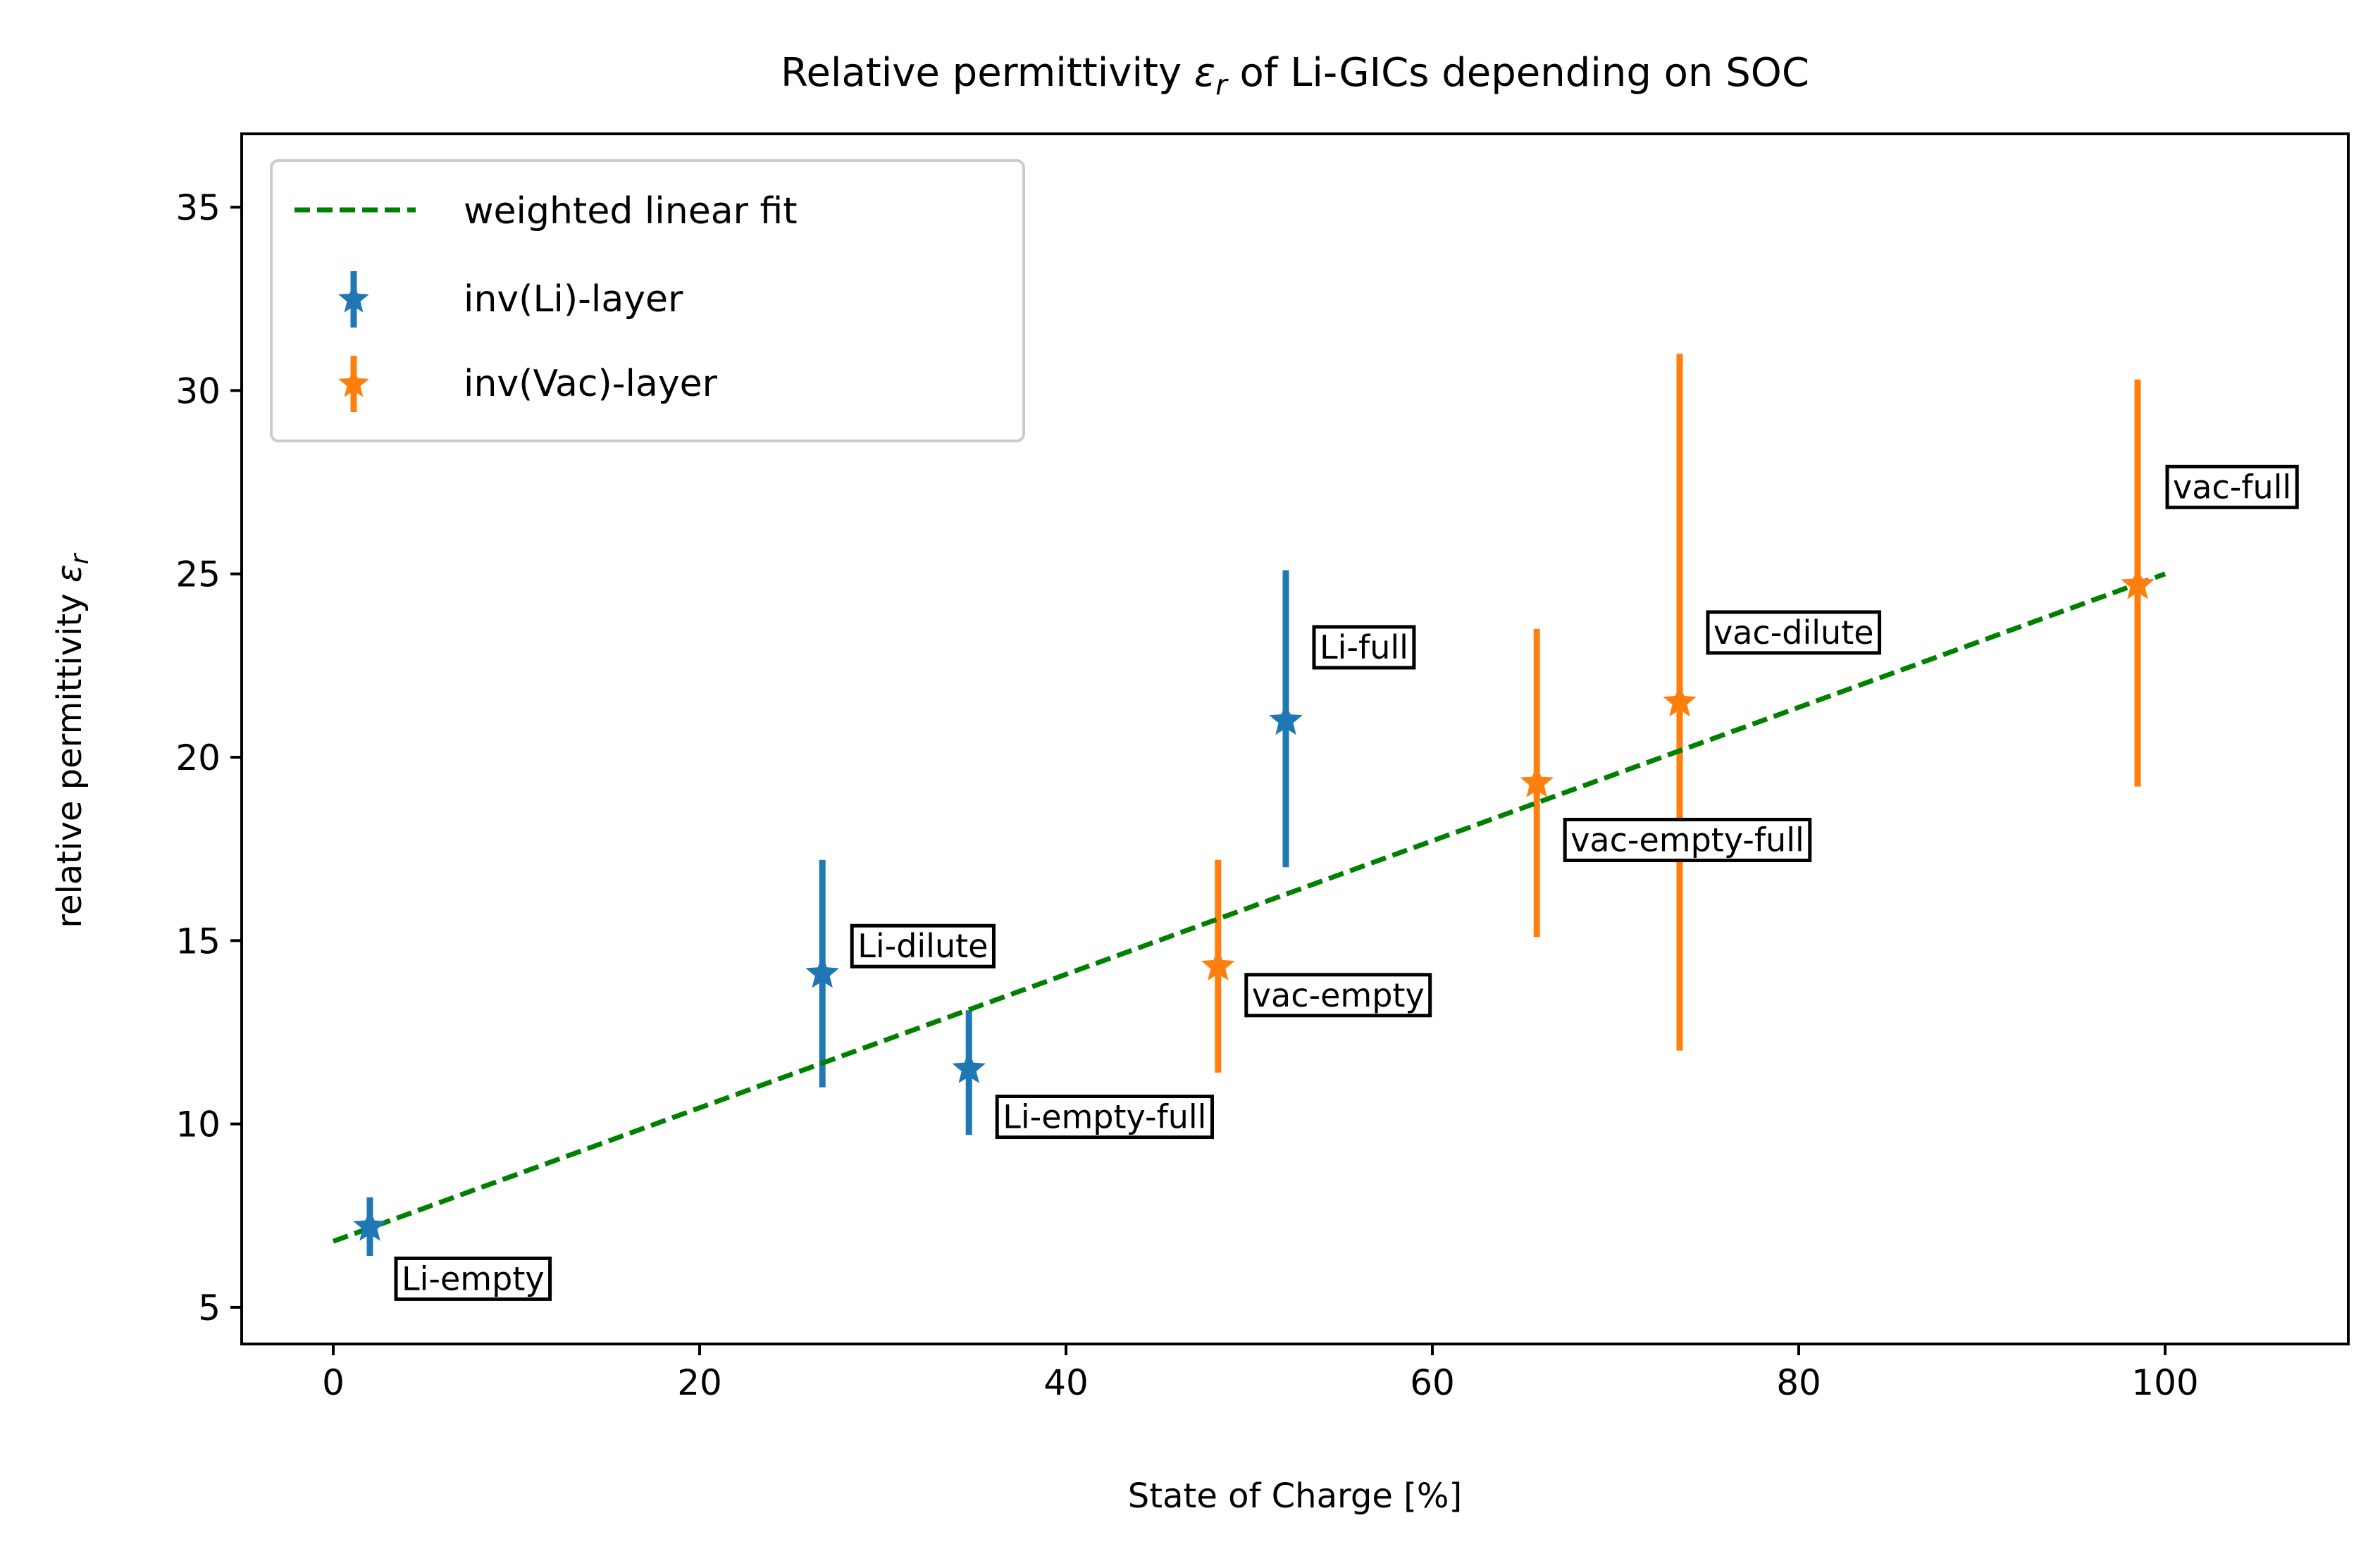 The width and height of the screenshot is (2380, 1556). What do you see at coordinates (198, 757) in the screenshot?
I see `y-tick-label: 20` at bounding box center [198, 757].